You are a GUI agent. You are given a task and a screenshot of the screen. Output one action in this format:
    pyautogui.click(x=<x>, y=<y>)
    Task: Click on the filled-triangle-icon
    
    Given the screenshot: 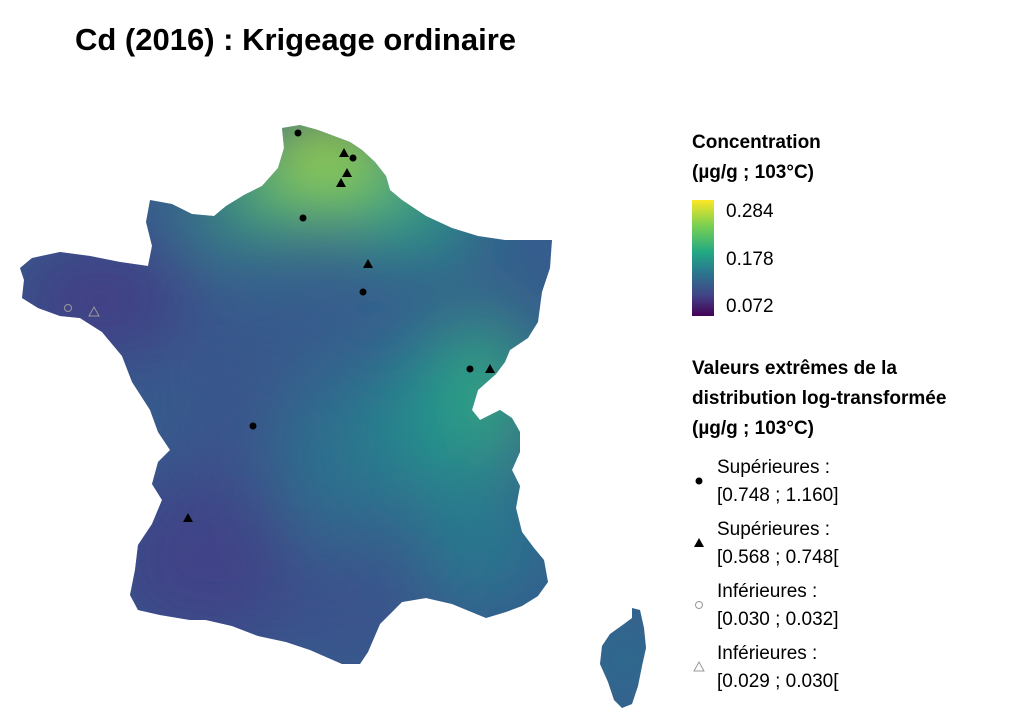 What is the action you would take?
    pyautogui.click(x=699, y=542)
    